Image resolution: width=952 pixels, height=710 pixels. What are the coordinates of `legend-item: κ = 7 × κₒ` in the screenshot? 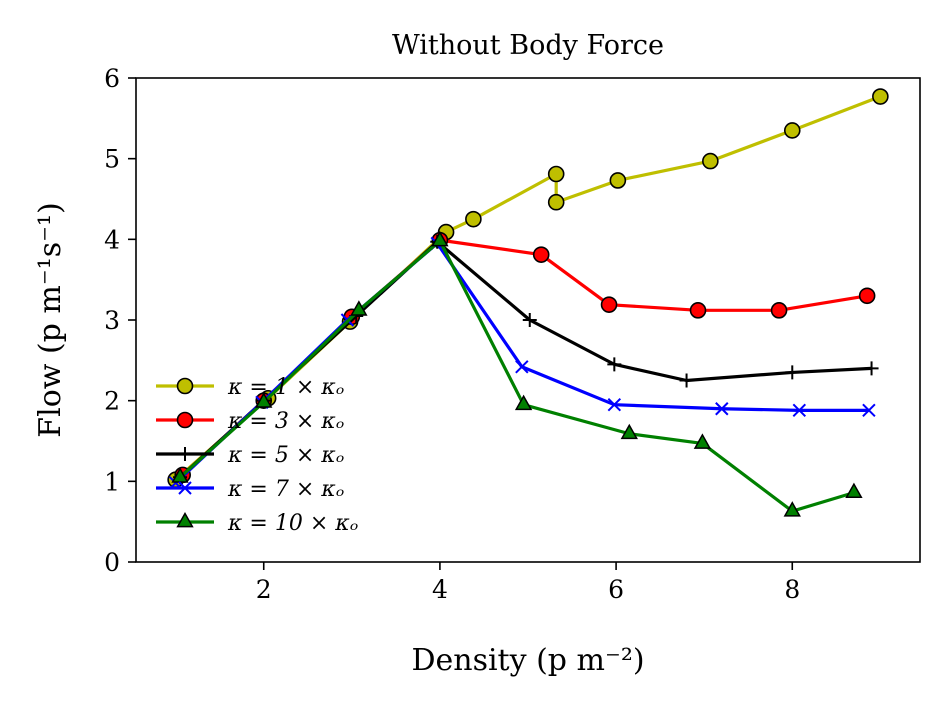 It's located at (250, 489).